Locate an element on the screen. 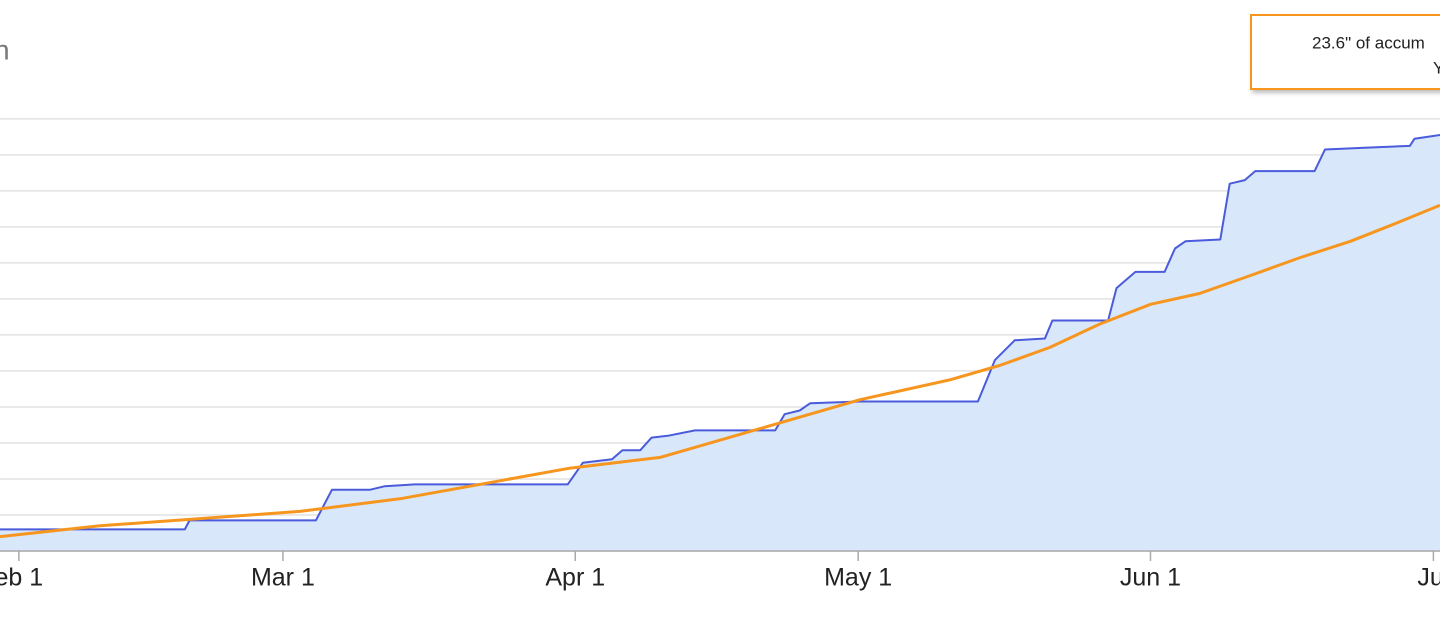  tooltip: 23.6" of accum Y is located at coordinates (1345, 52).